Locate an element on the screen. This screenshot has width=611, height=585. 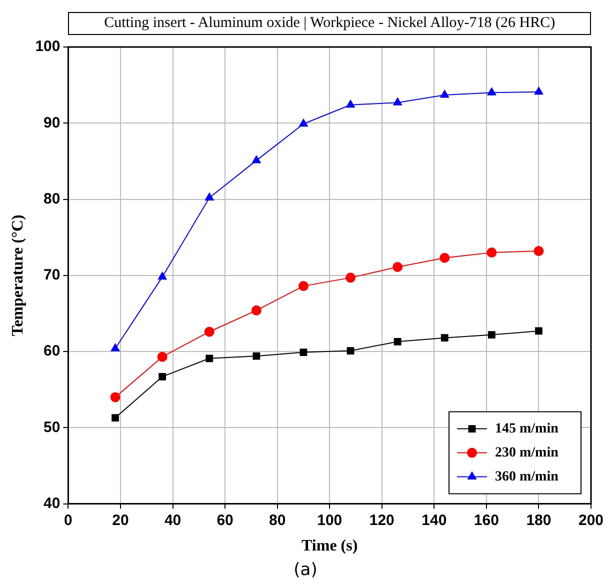
x-tick-label: 40 is located at coordinates (173, 520).